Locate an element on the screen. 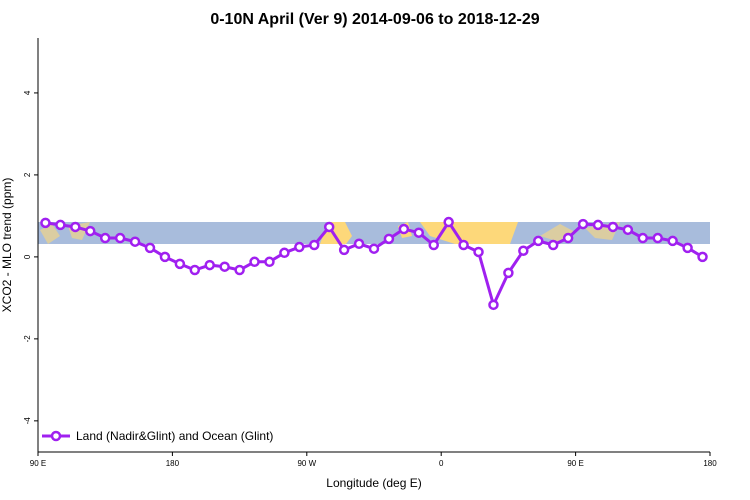 The width and height of the screenshot is (750, 500). legend-marker is located at coordinates (56, 436).